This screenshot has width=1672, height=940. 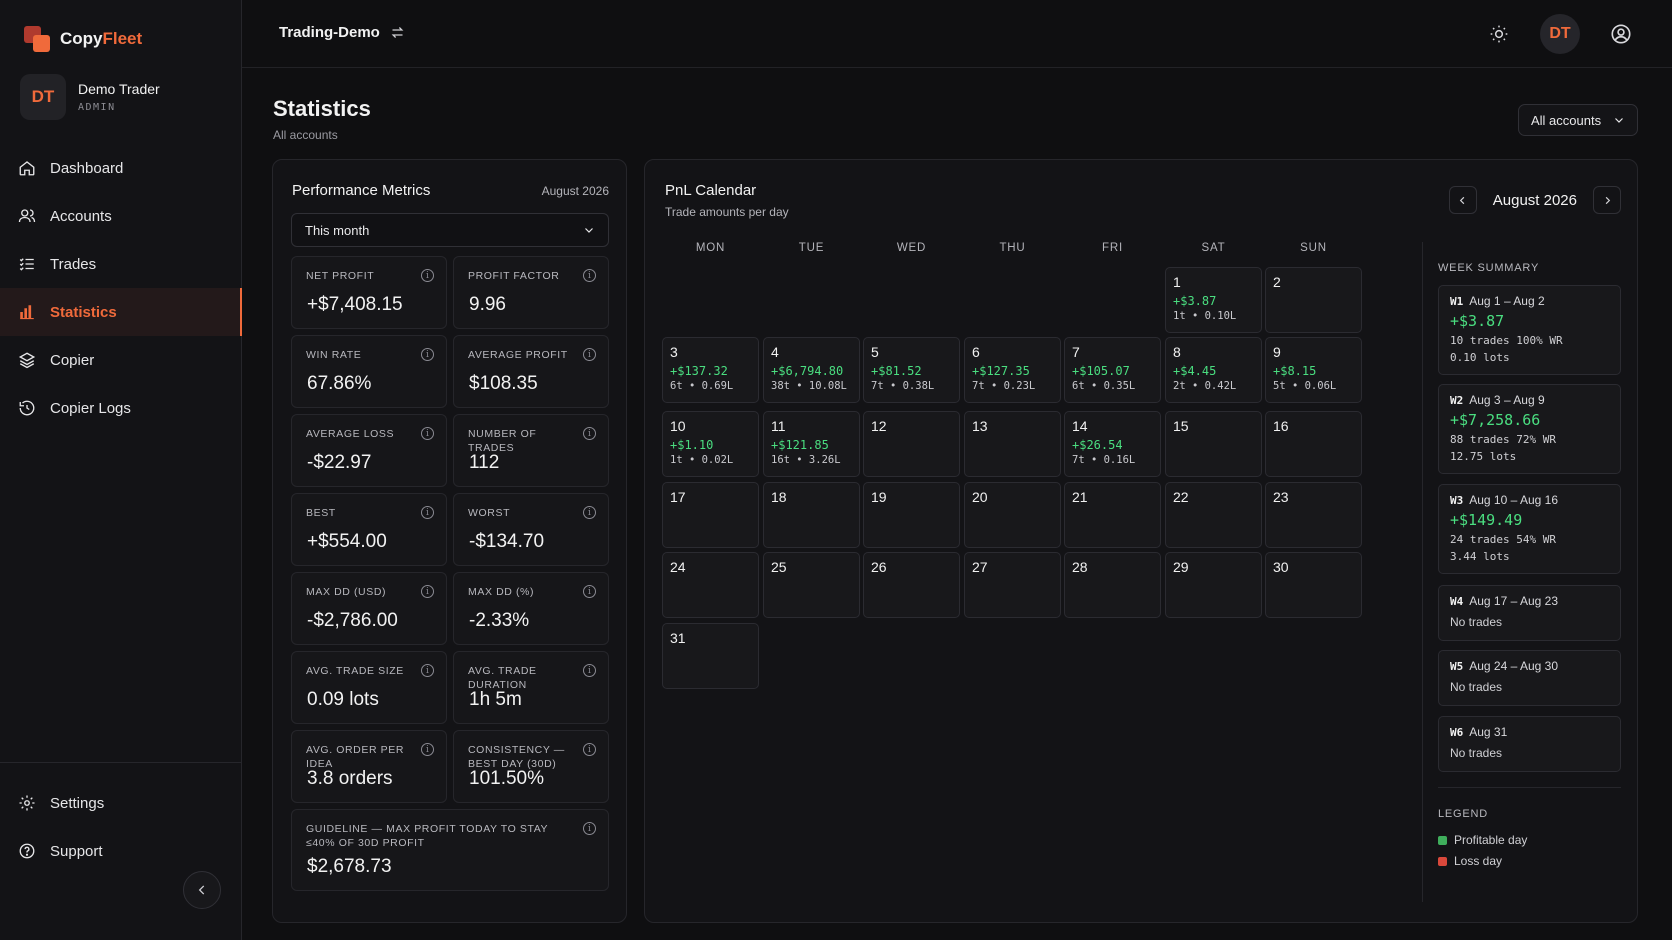 I want to click on calendar-day: 20, so click(x=1012, y=515).